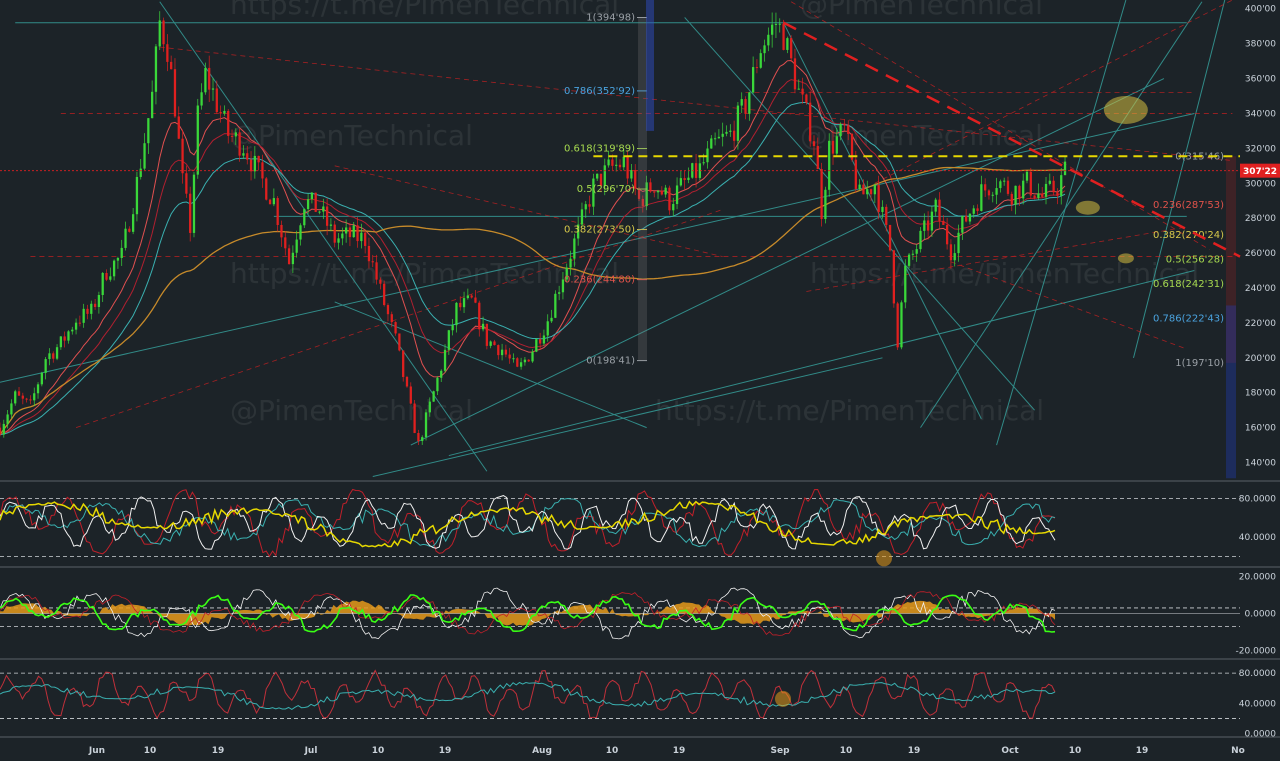 The width and height of the screenshot is (1280, 761). Describe the element at coordinates (528, 694) in the screenshot. I see `rsi-red-line` at that location.